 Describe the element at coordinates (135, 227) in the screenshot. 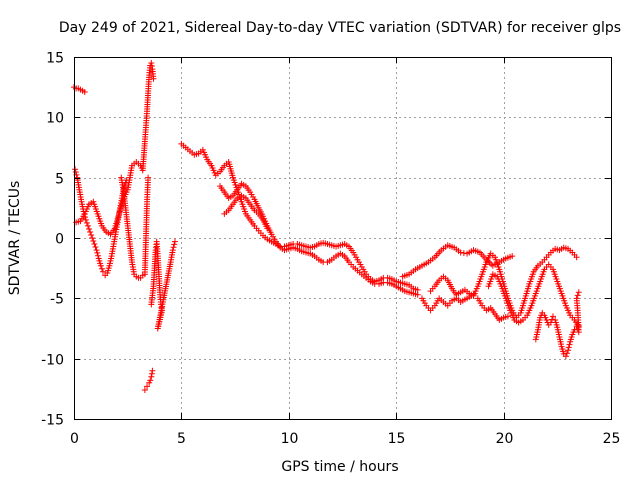

I see `series-track-d` at that location.